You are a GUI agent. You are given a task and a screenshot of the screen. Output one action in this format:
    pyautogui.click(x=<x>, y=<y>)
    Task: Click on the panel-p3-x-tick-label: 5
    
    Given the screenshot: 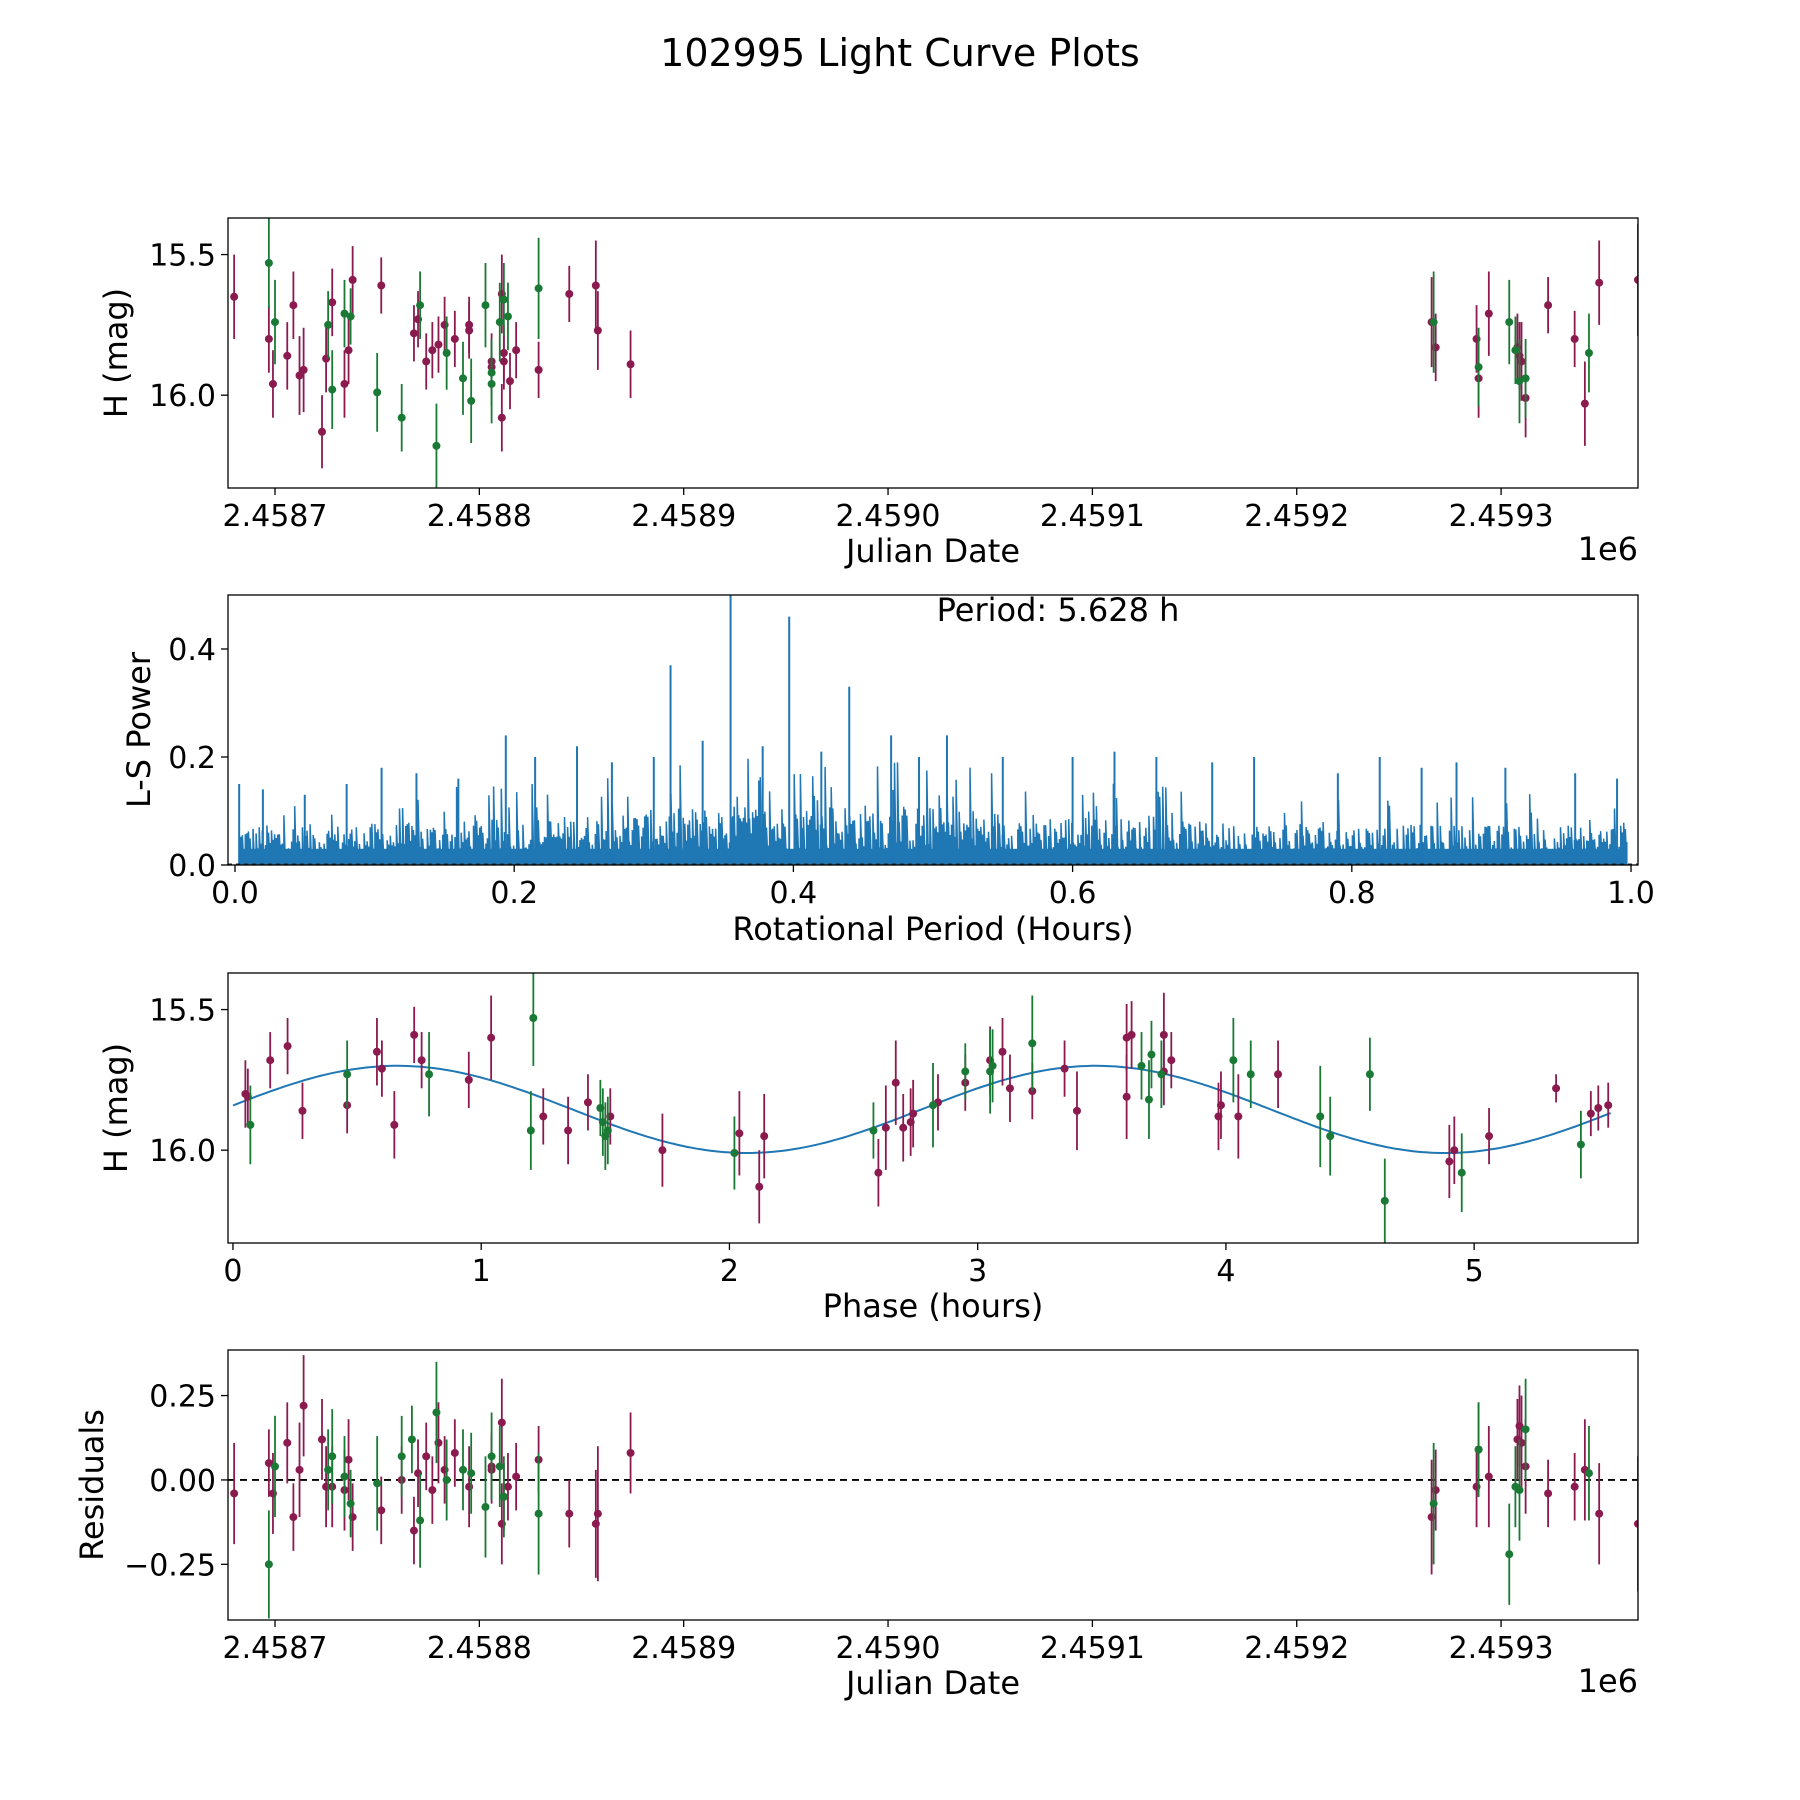 What is the action you would take?
    pyautogui.click(x=1474, y=1271)
    